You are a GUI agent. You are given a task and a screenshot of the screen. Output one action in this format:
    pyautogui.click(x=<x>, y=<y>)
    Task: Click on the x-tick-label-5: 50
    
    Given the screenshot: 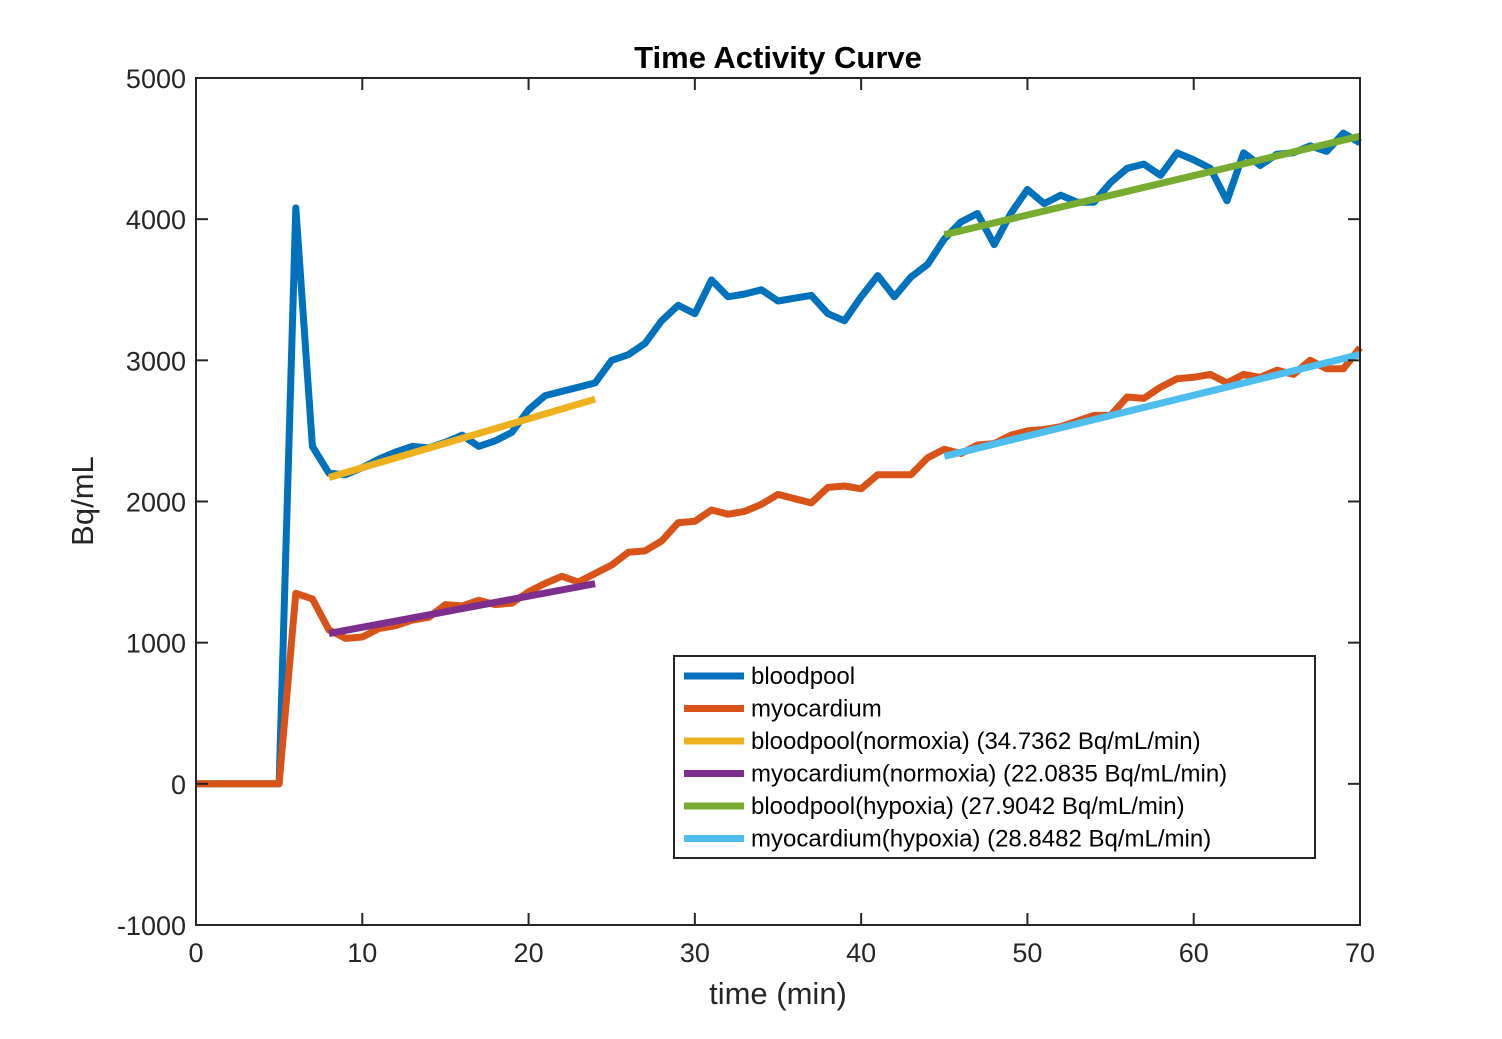 What is the action you would take?
    pyautogui.click(x=1027, y=953)
    